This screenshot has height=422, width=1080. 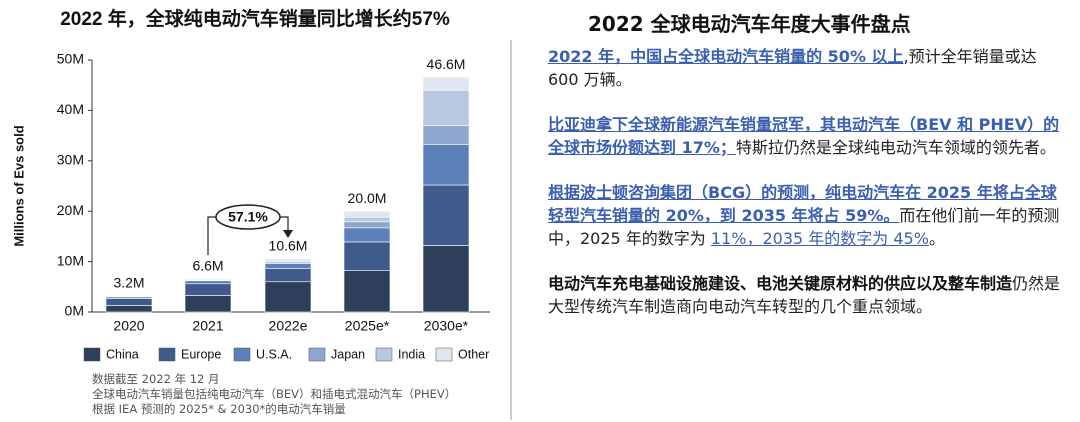 I want to click on text-segment: ,预计全年销量或达 600 万辆。, so click(x=792, y=68).